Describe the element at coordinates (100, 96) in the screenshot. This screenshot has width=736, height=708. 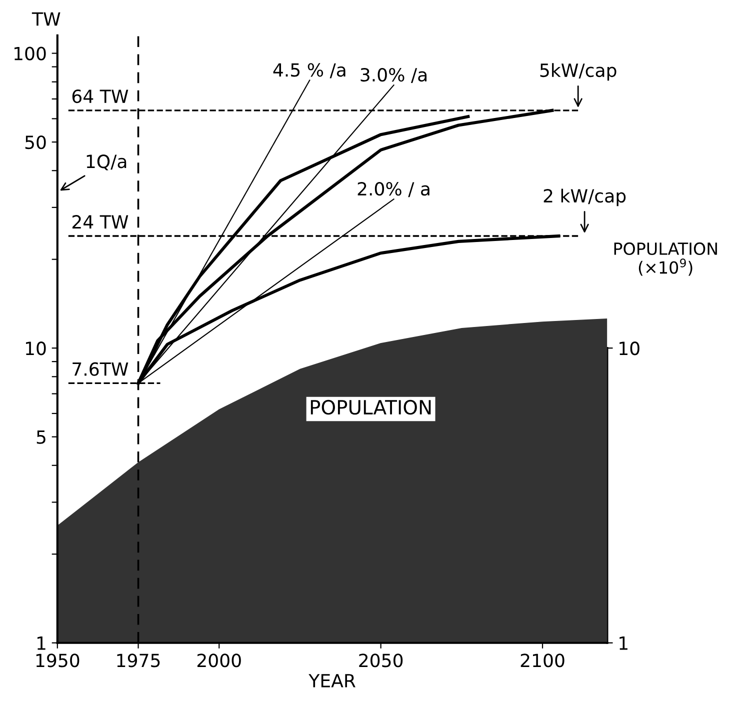
I see `ref-line-label: 64 TW` at that location.